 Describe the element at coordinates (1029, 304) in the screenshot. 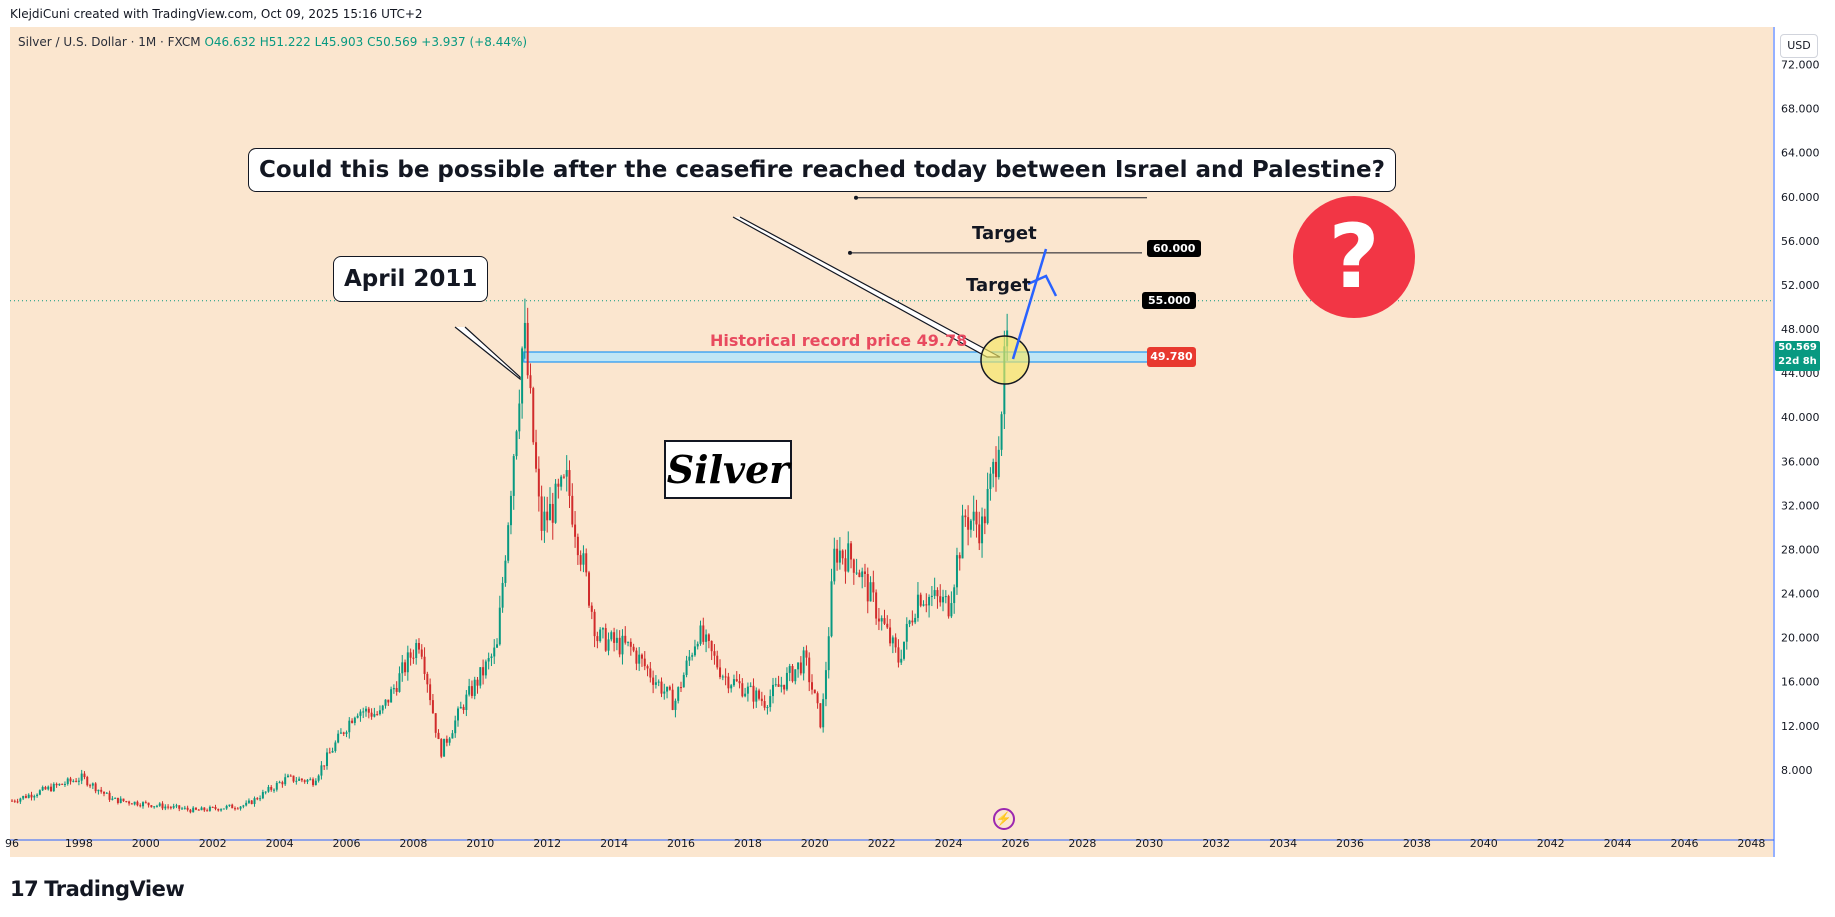

I see `target-arrow-line` at that location.